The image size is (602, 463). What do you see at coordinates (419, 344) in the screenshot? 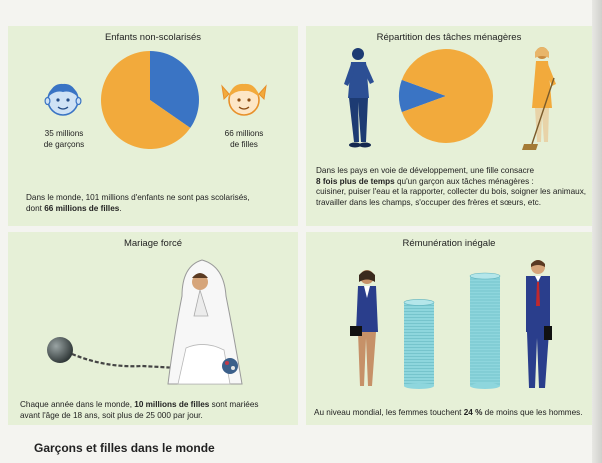
I see `coin-stack-femmes` at bounding box center [419, 344].